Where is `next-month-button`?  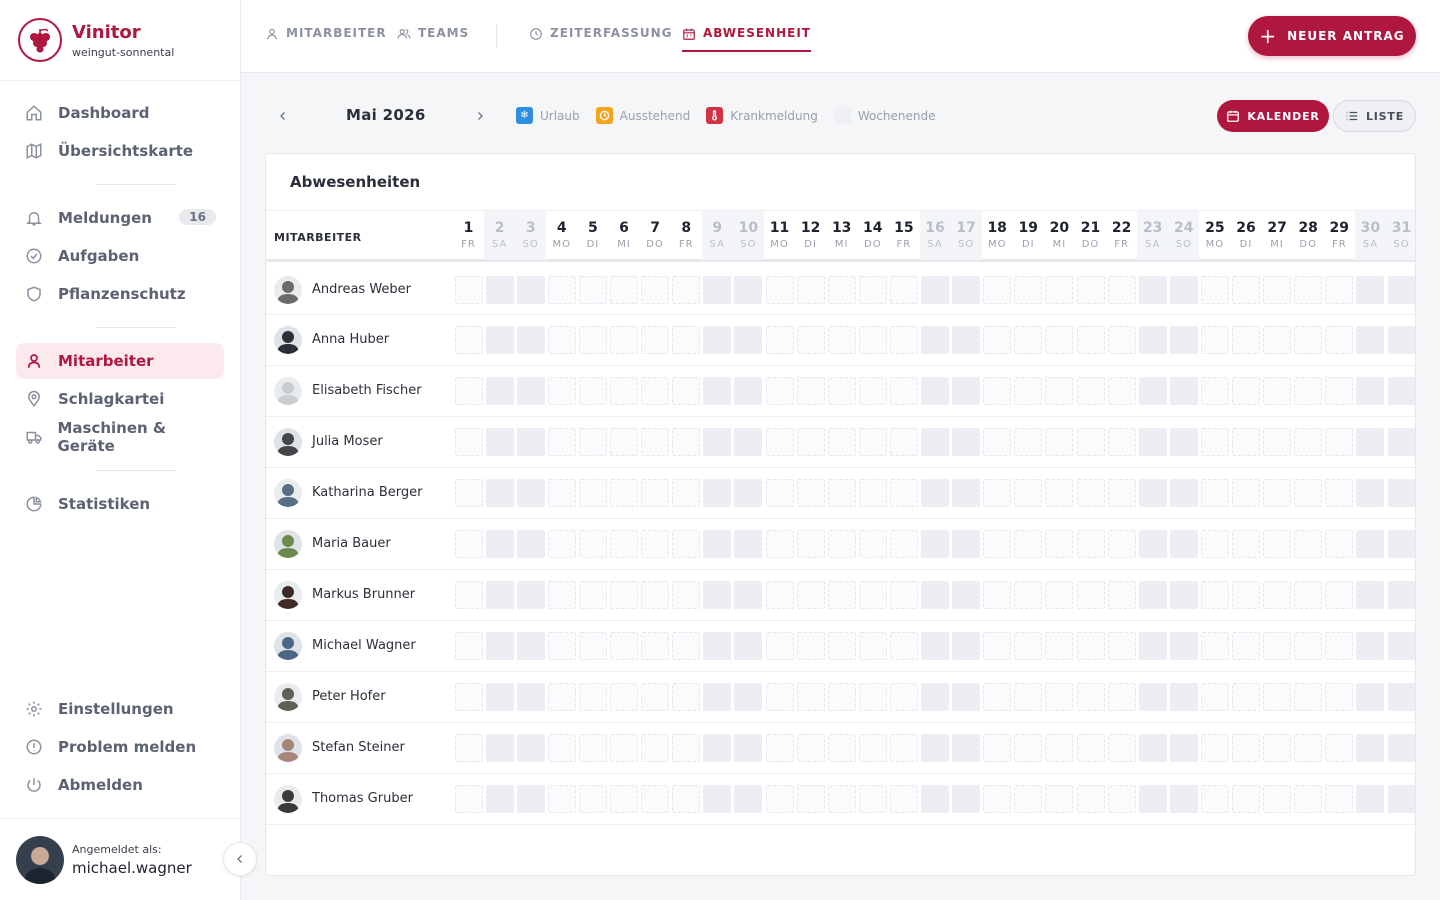
next-month-button is located at coordinates (480, 116).